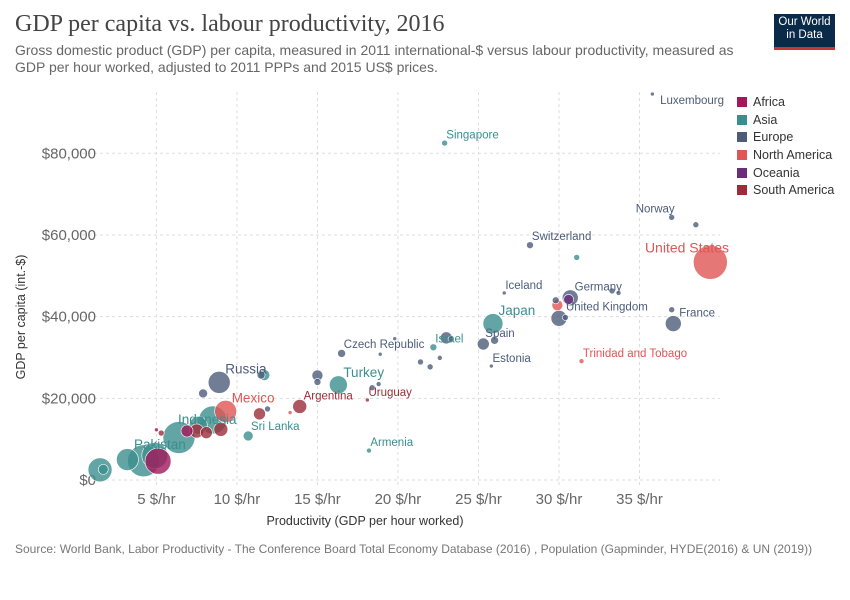 Image resolution: width=850 pixels, height=600 pixels. Describe the element at coordinates (599, 287) in the screenshot. I see `point-label: Germany` at that location.